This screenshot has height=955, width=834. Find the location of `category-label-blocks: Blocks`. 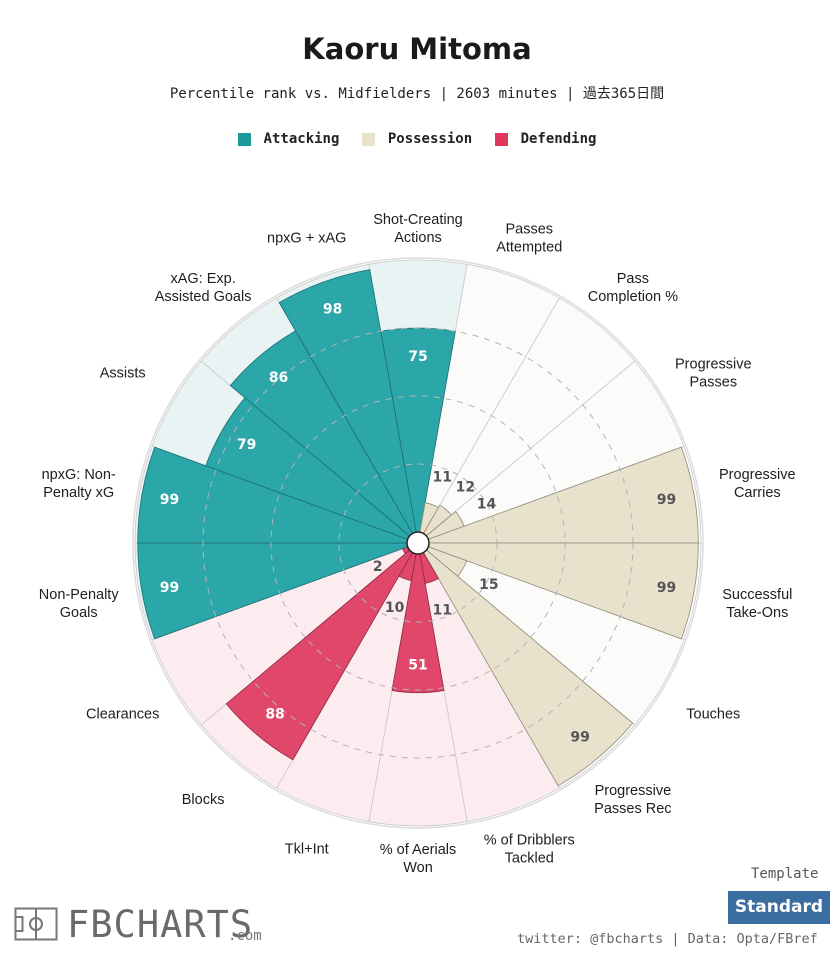

category-label-blocks: Blocks is located at coordinates (203, 800).